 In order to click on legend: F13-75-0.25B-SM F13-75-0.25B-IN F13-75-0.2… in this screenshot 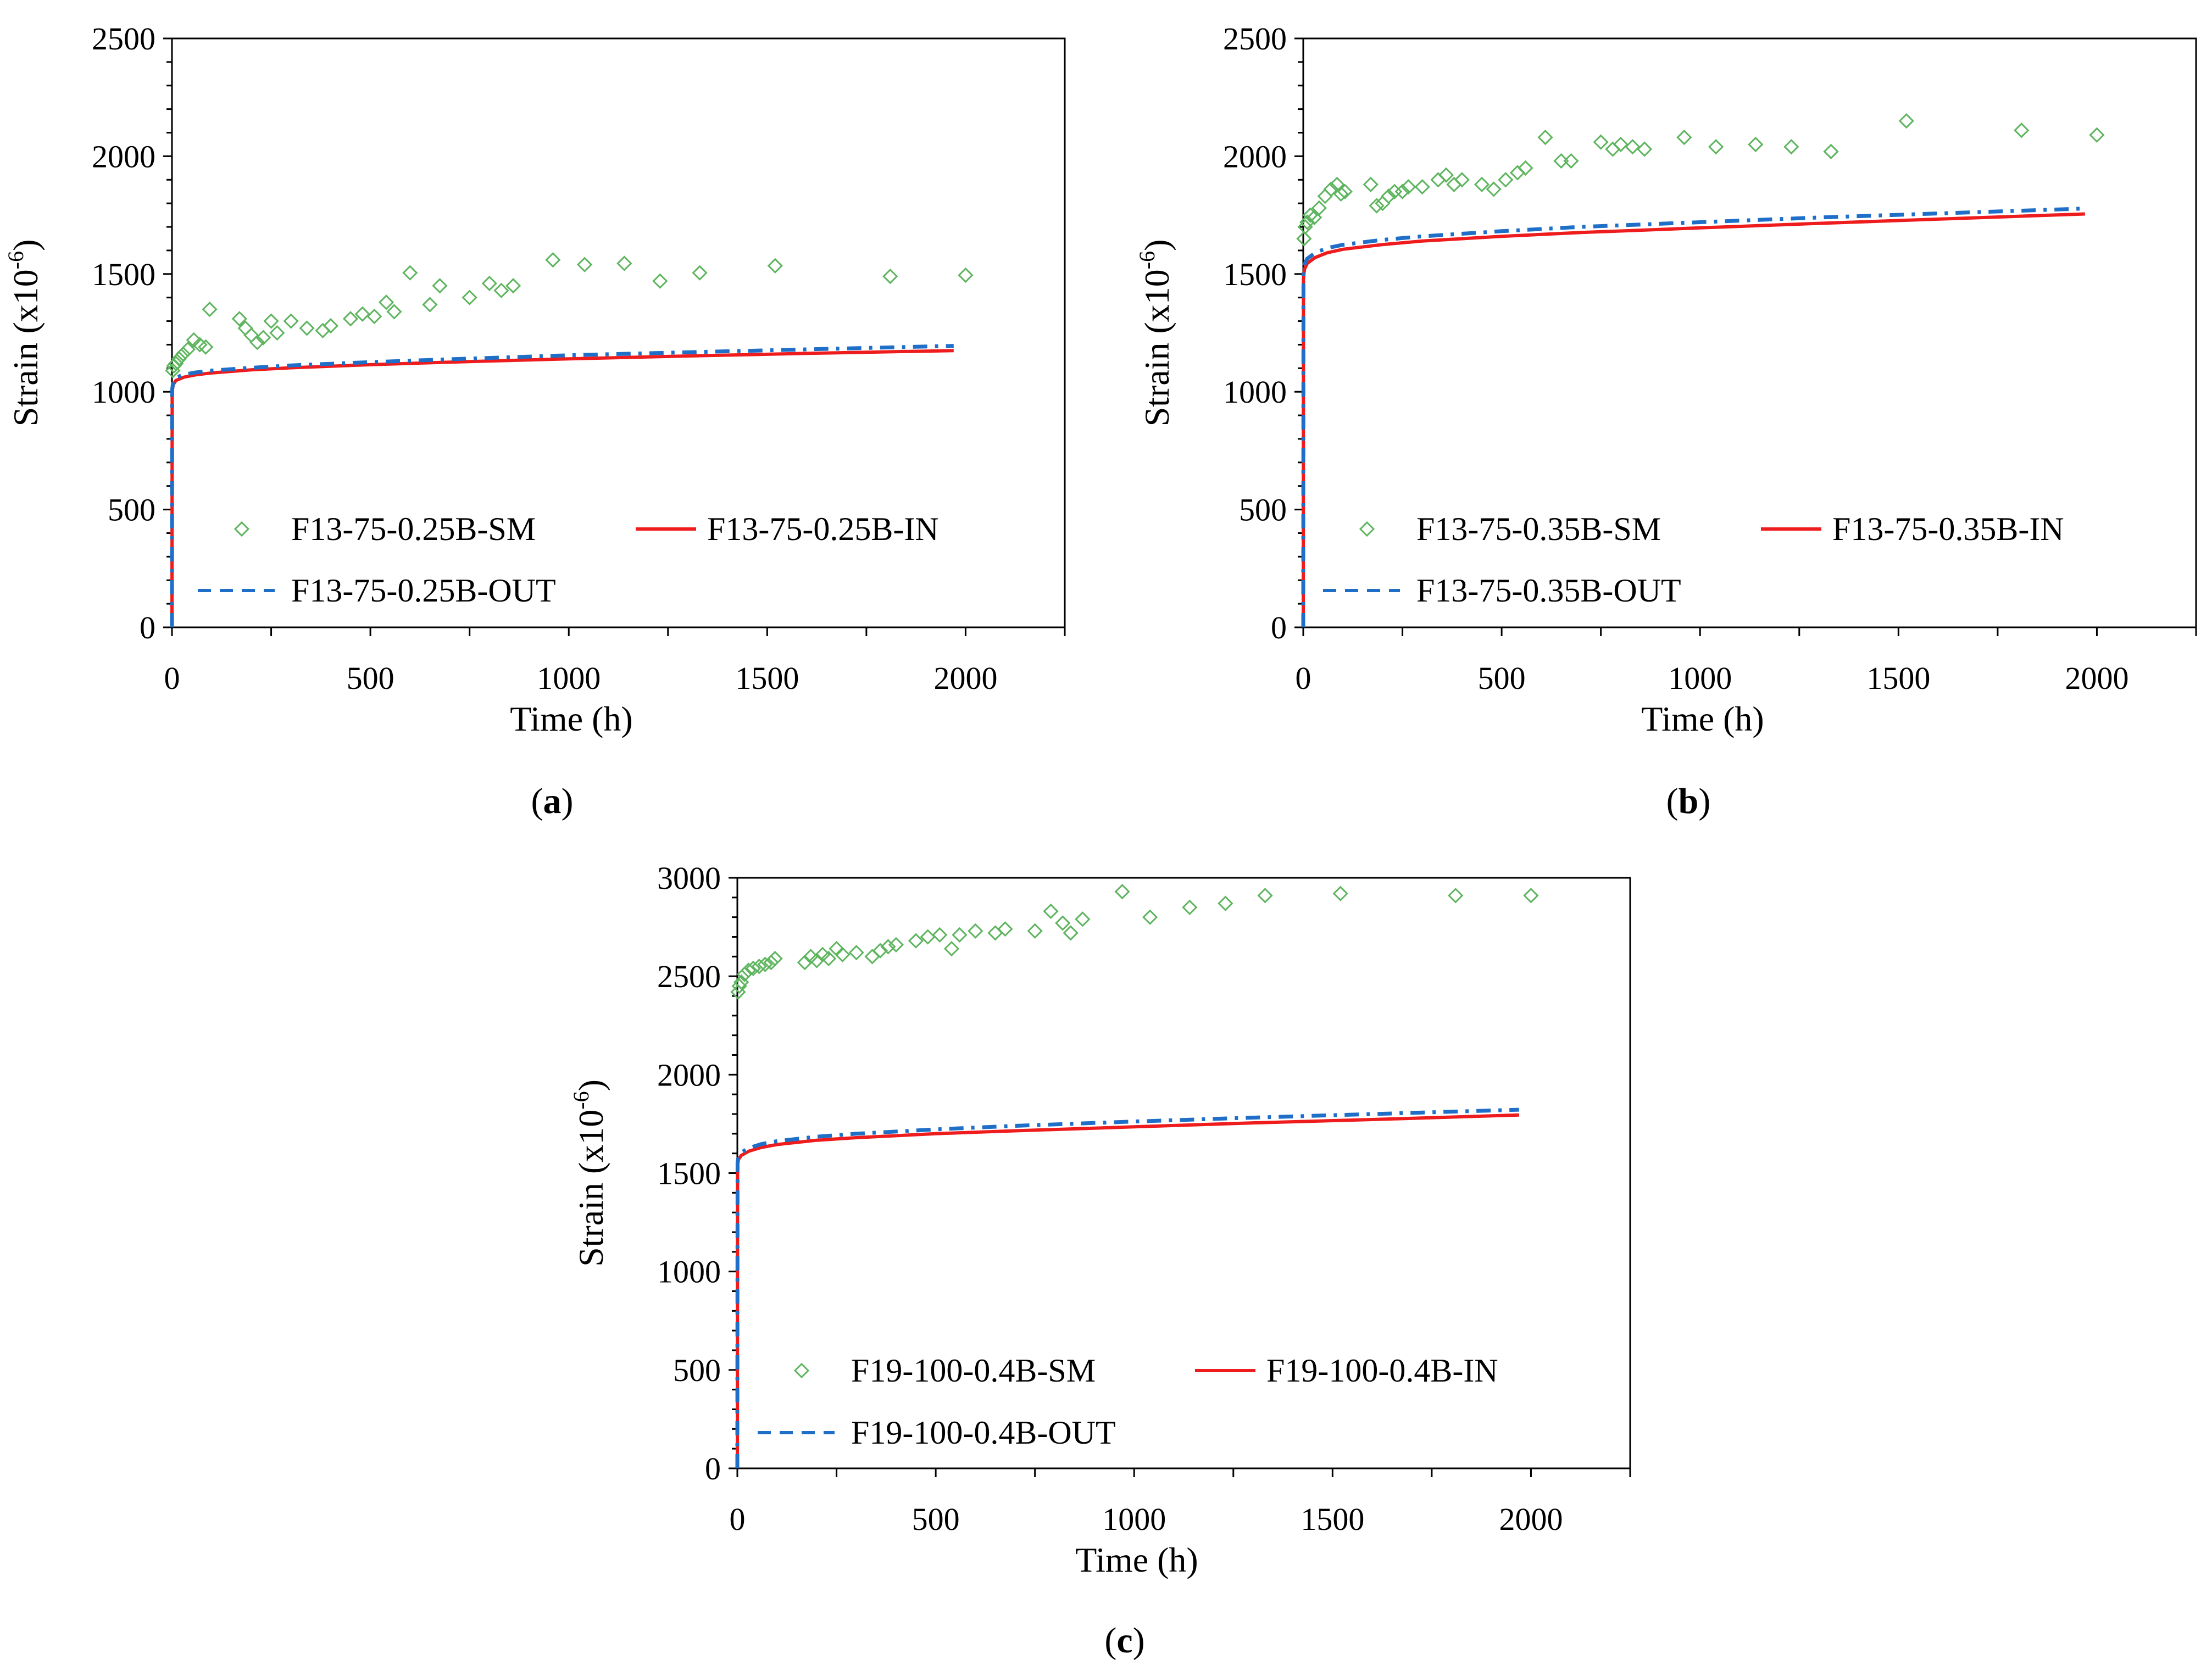, I will do `click(568, 560)`.